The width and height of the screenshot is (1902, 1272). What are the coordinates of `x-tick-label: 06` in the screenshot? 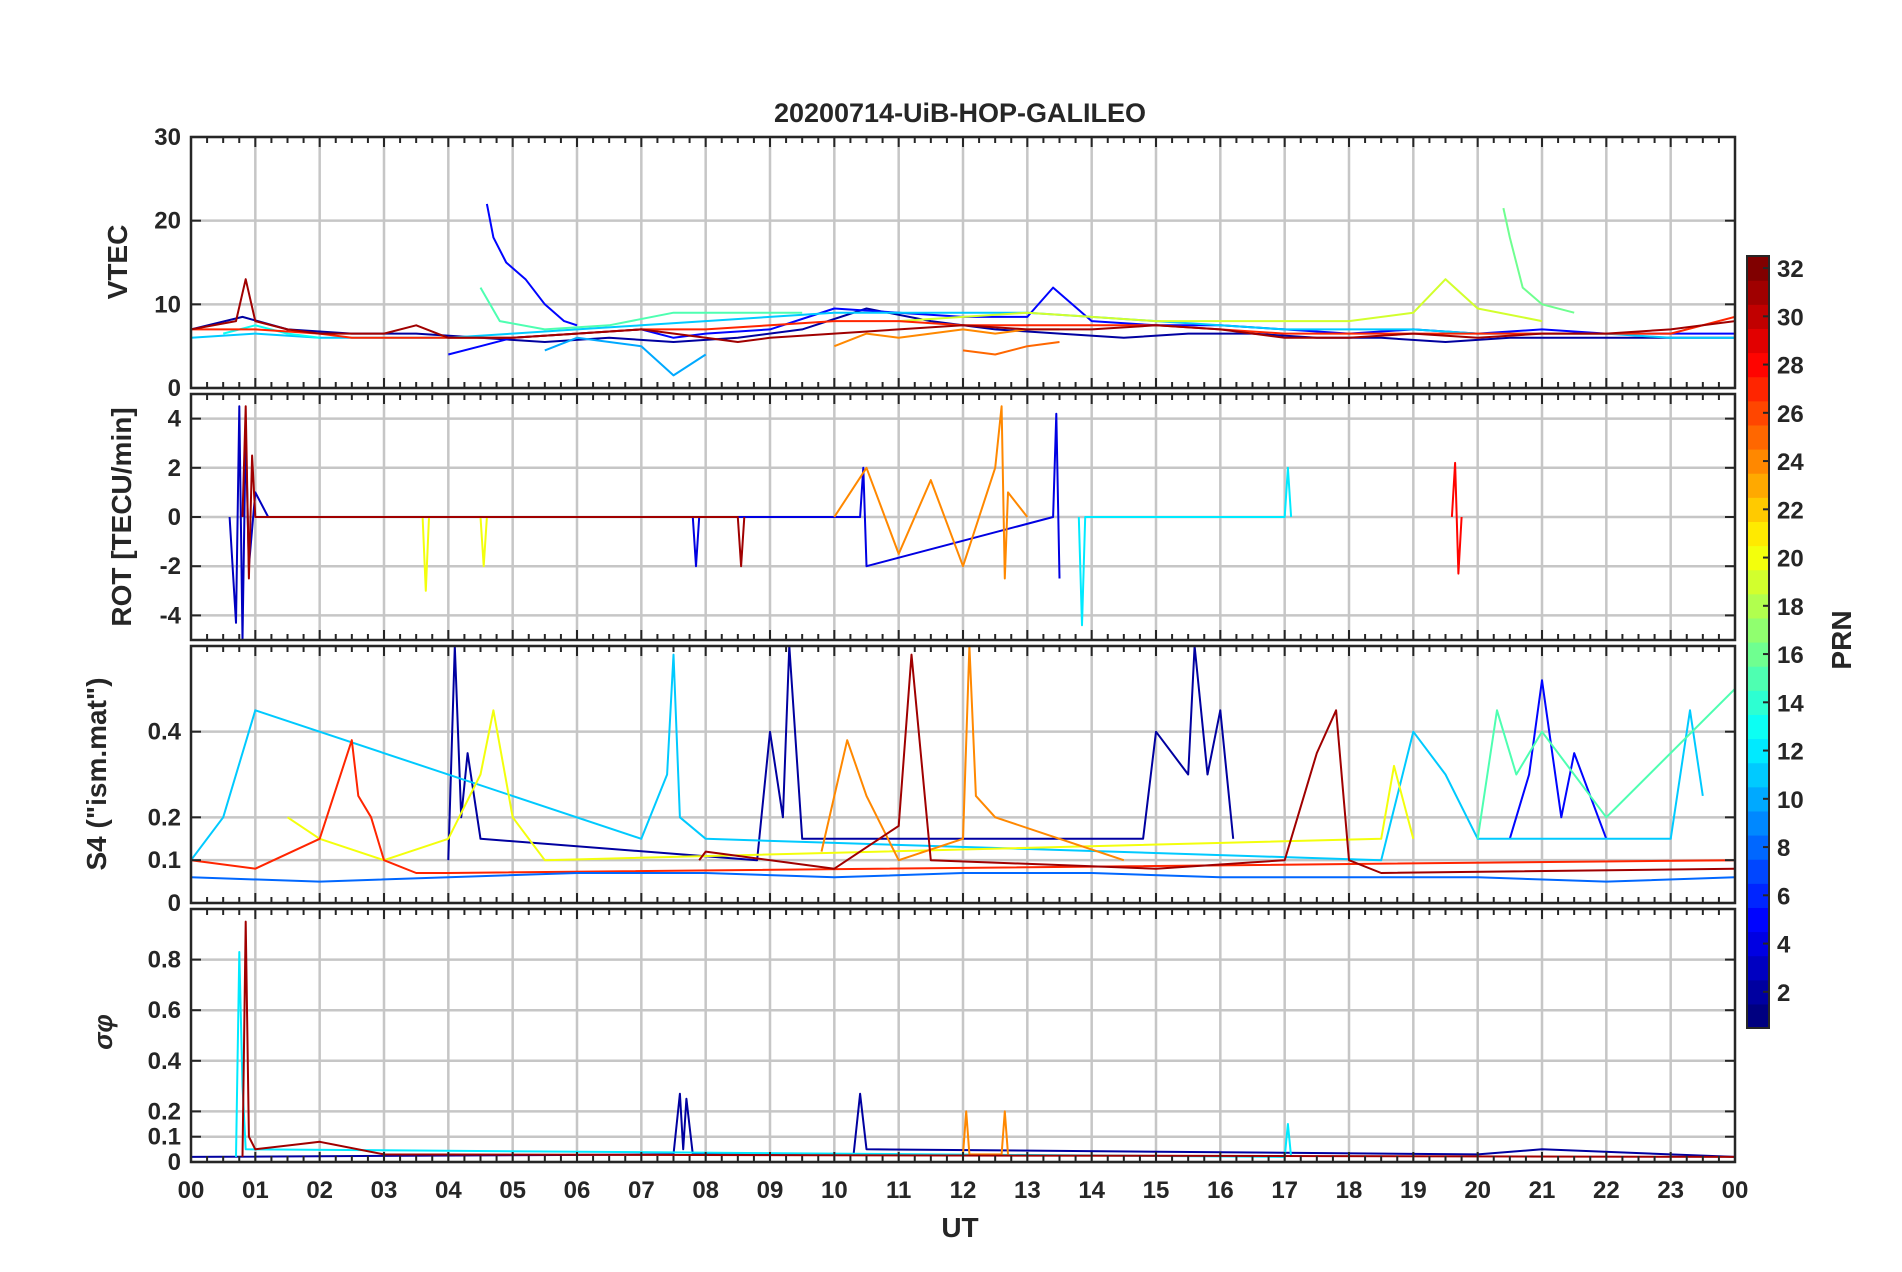 It's located at (577, 1190).